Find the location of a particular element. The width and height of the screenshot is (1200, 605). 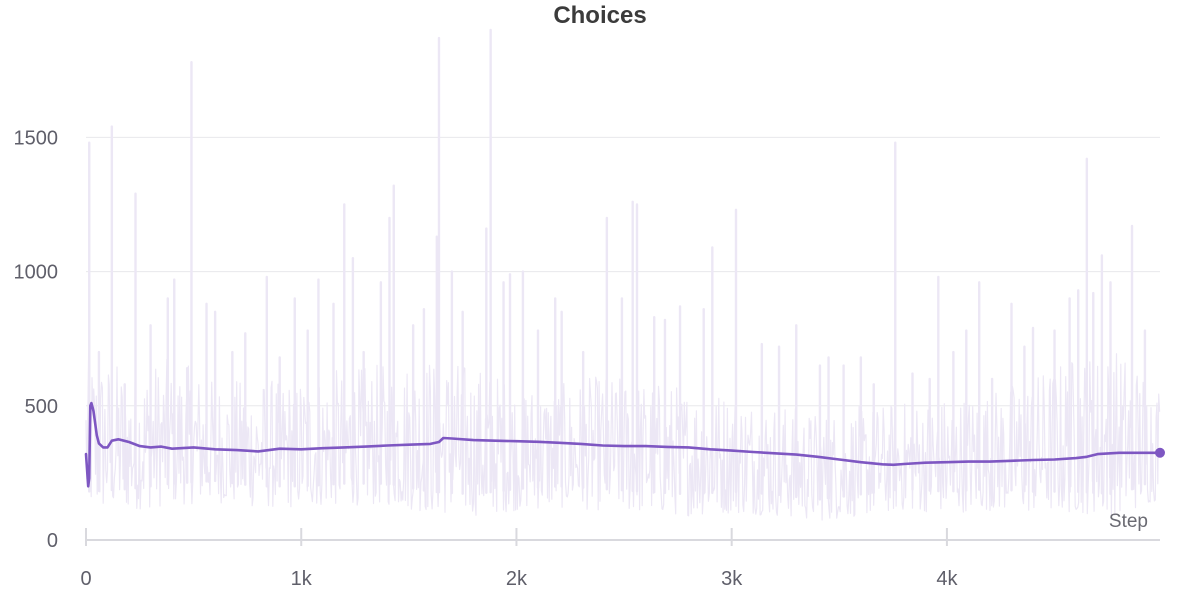

y-tick-label: 0 is located at coordinates (52, 541).